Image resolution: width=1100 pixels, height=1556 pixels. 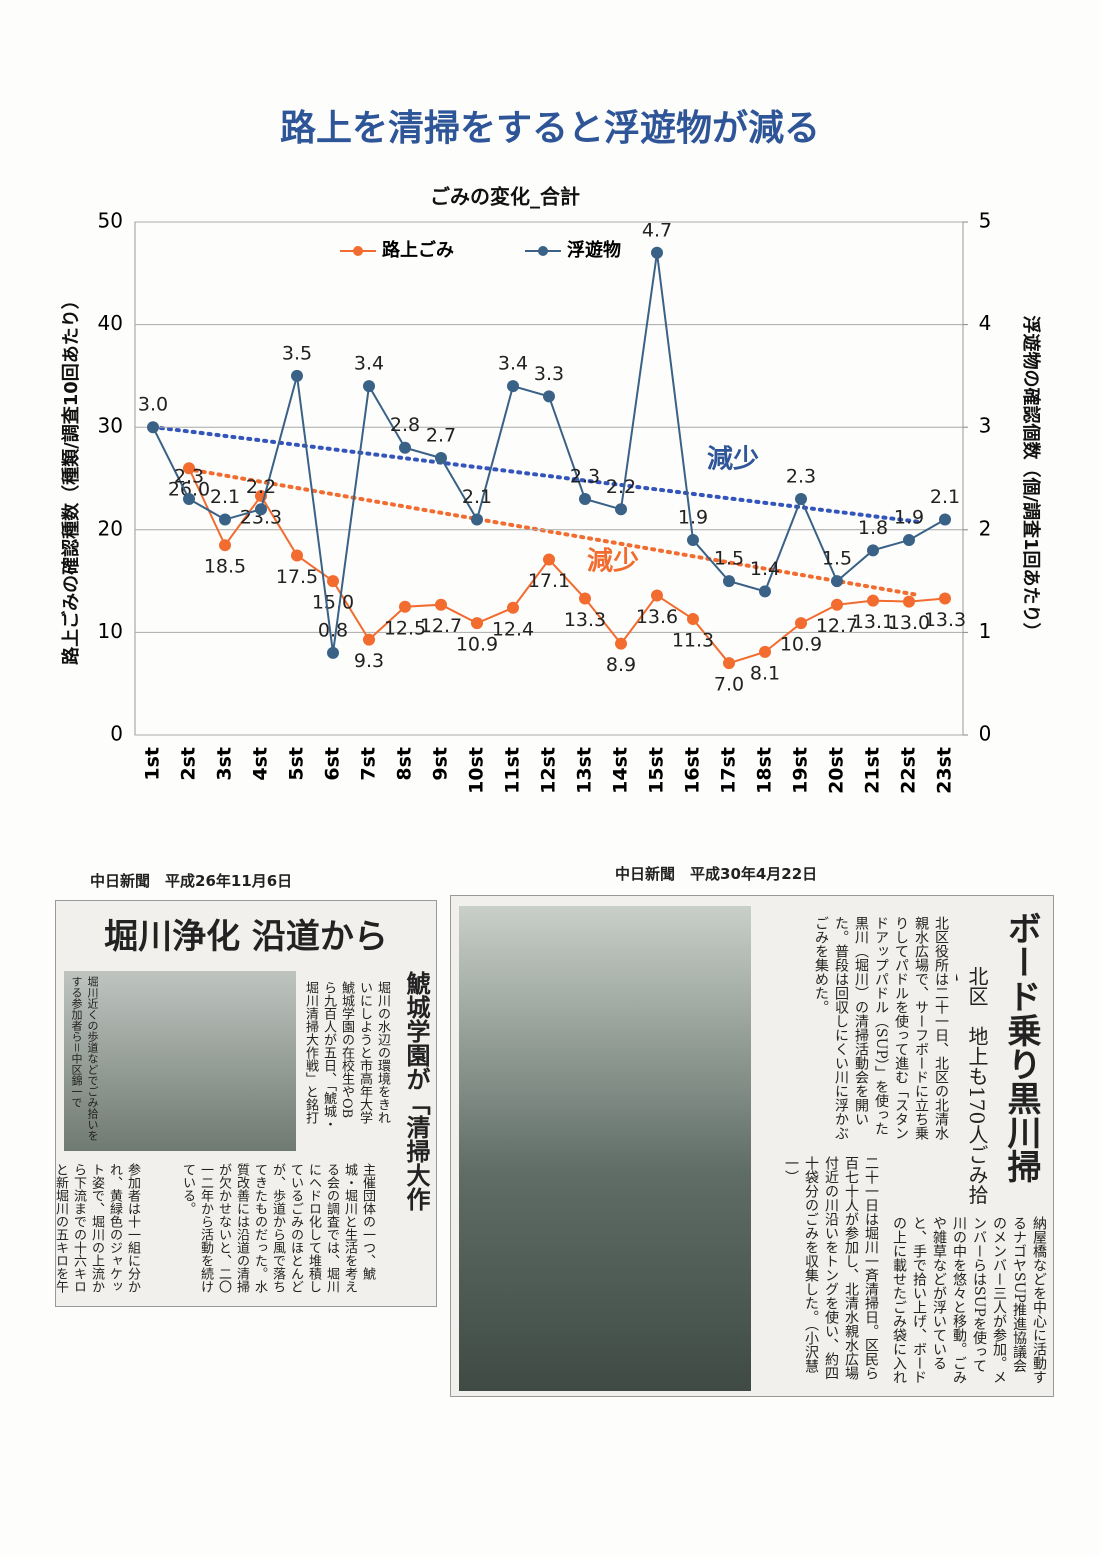 I want to click on x-tick-label: 3st, so click(x=225, y=764).